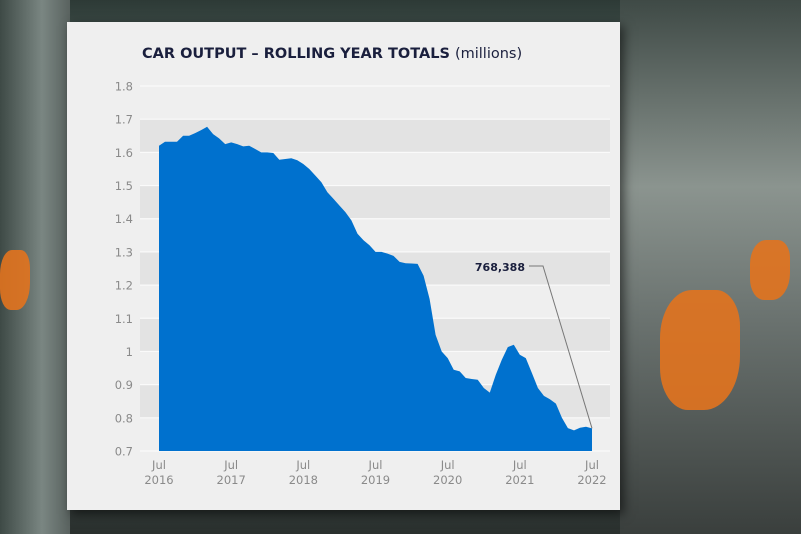 The width and height of the screenshot is (801, 534). Describe the element at coordinates (124, 219) in the screenshot. I see `y-tick-label: 1.4` at that location.